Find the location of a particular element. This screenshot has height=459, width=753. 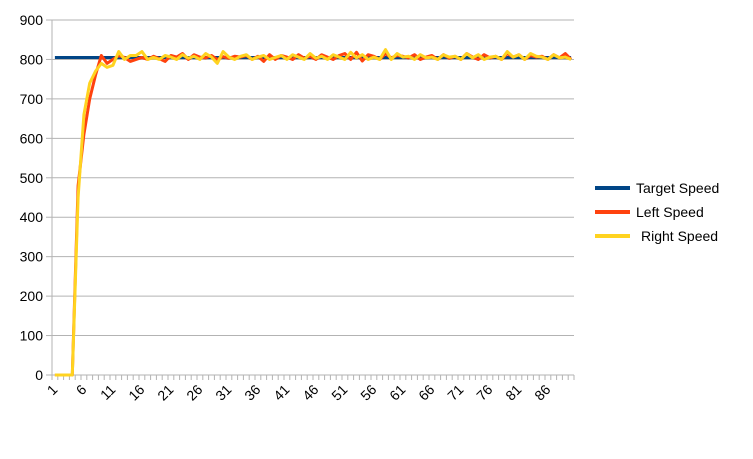

x-tick-label-86: 86 is located at coordinates (542, 392).